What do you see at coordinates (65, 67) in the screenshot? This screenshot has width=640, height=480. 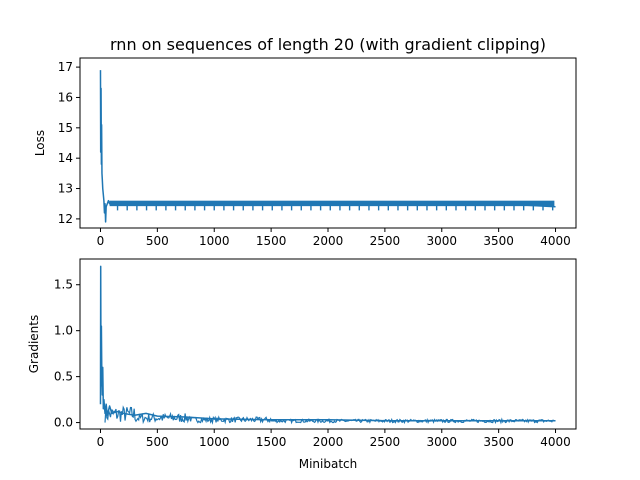 I see `loss-y-tick-label: 17` at bounding box center [65, 67].